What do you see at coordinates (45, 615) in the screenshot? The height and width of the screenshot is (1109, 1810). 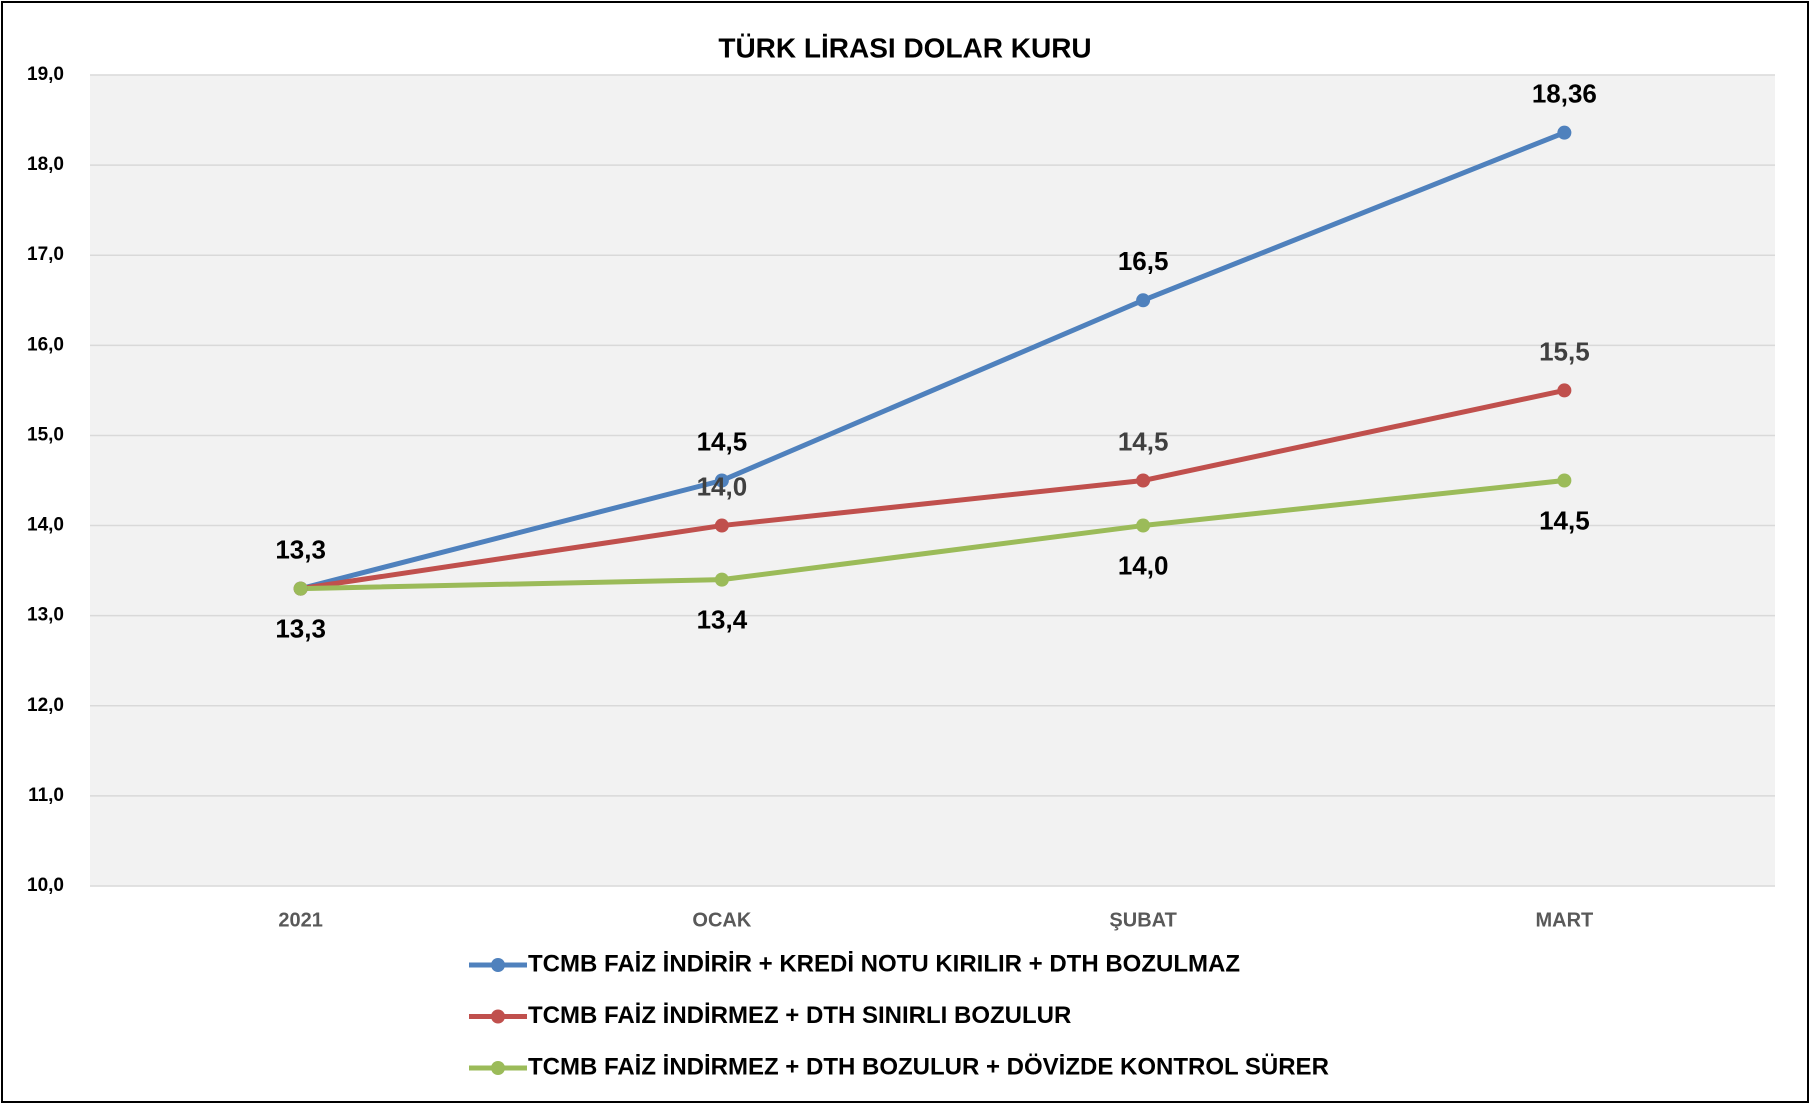 I see `y-tick-label: 13,0` at bounding box center [45, 615].